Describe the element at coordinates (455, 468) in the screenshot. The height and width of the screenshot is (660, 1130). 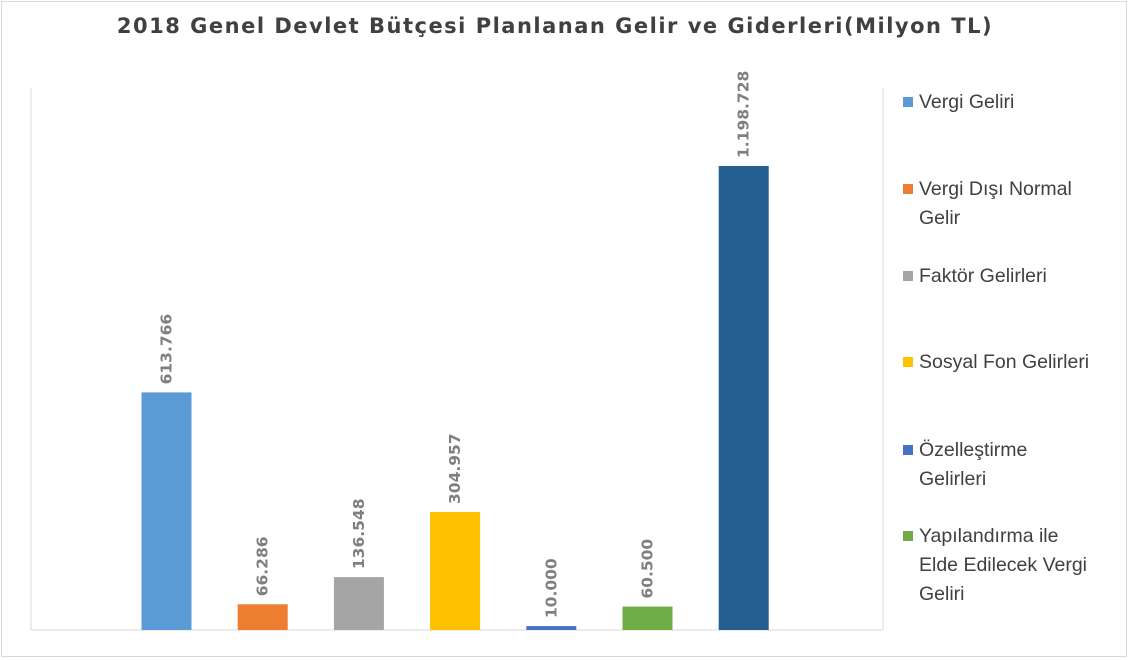
I see `data-label-4: 304.957` at that location.